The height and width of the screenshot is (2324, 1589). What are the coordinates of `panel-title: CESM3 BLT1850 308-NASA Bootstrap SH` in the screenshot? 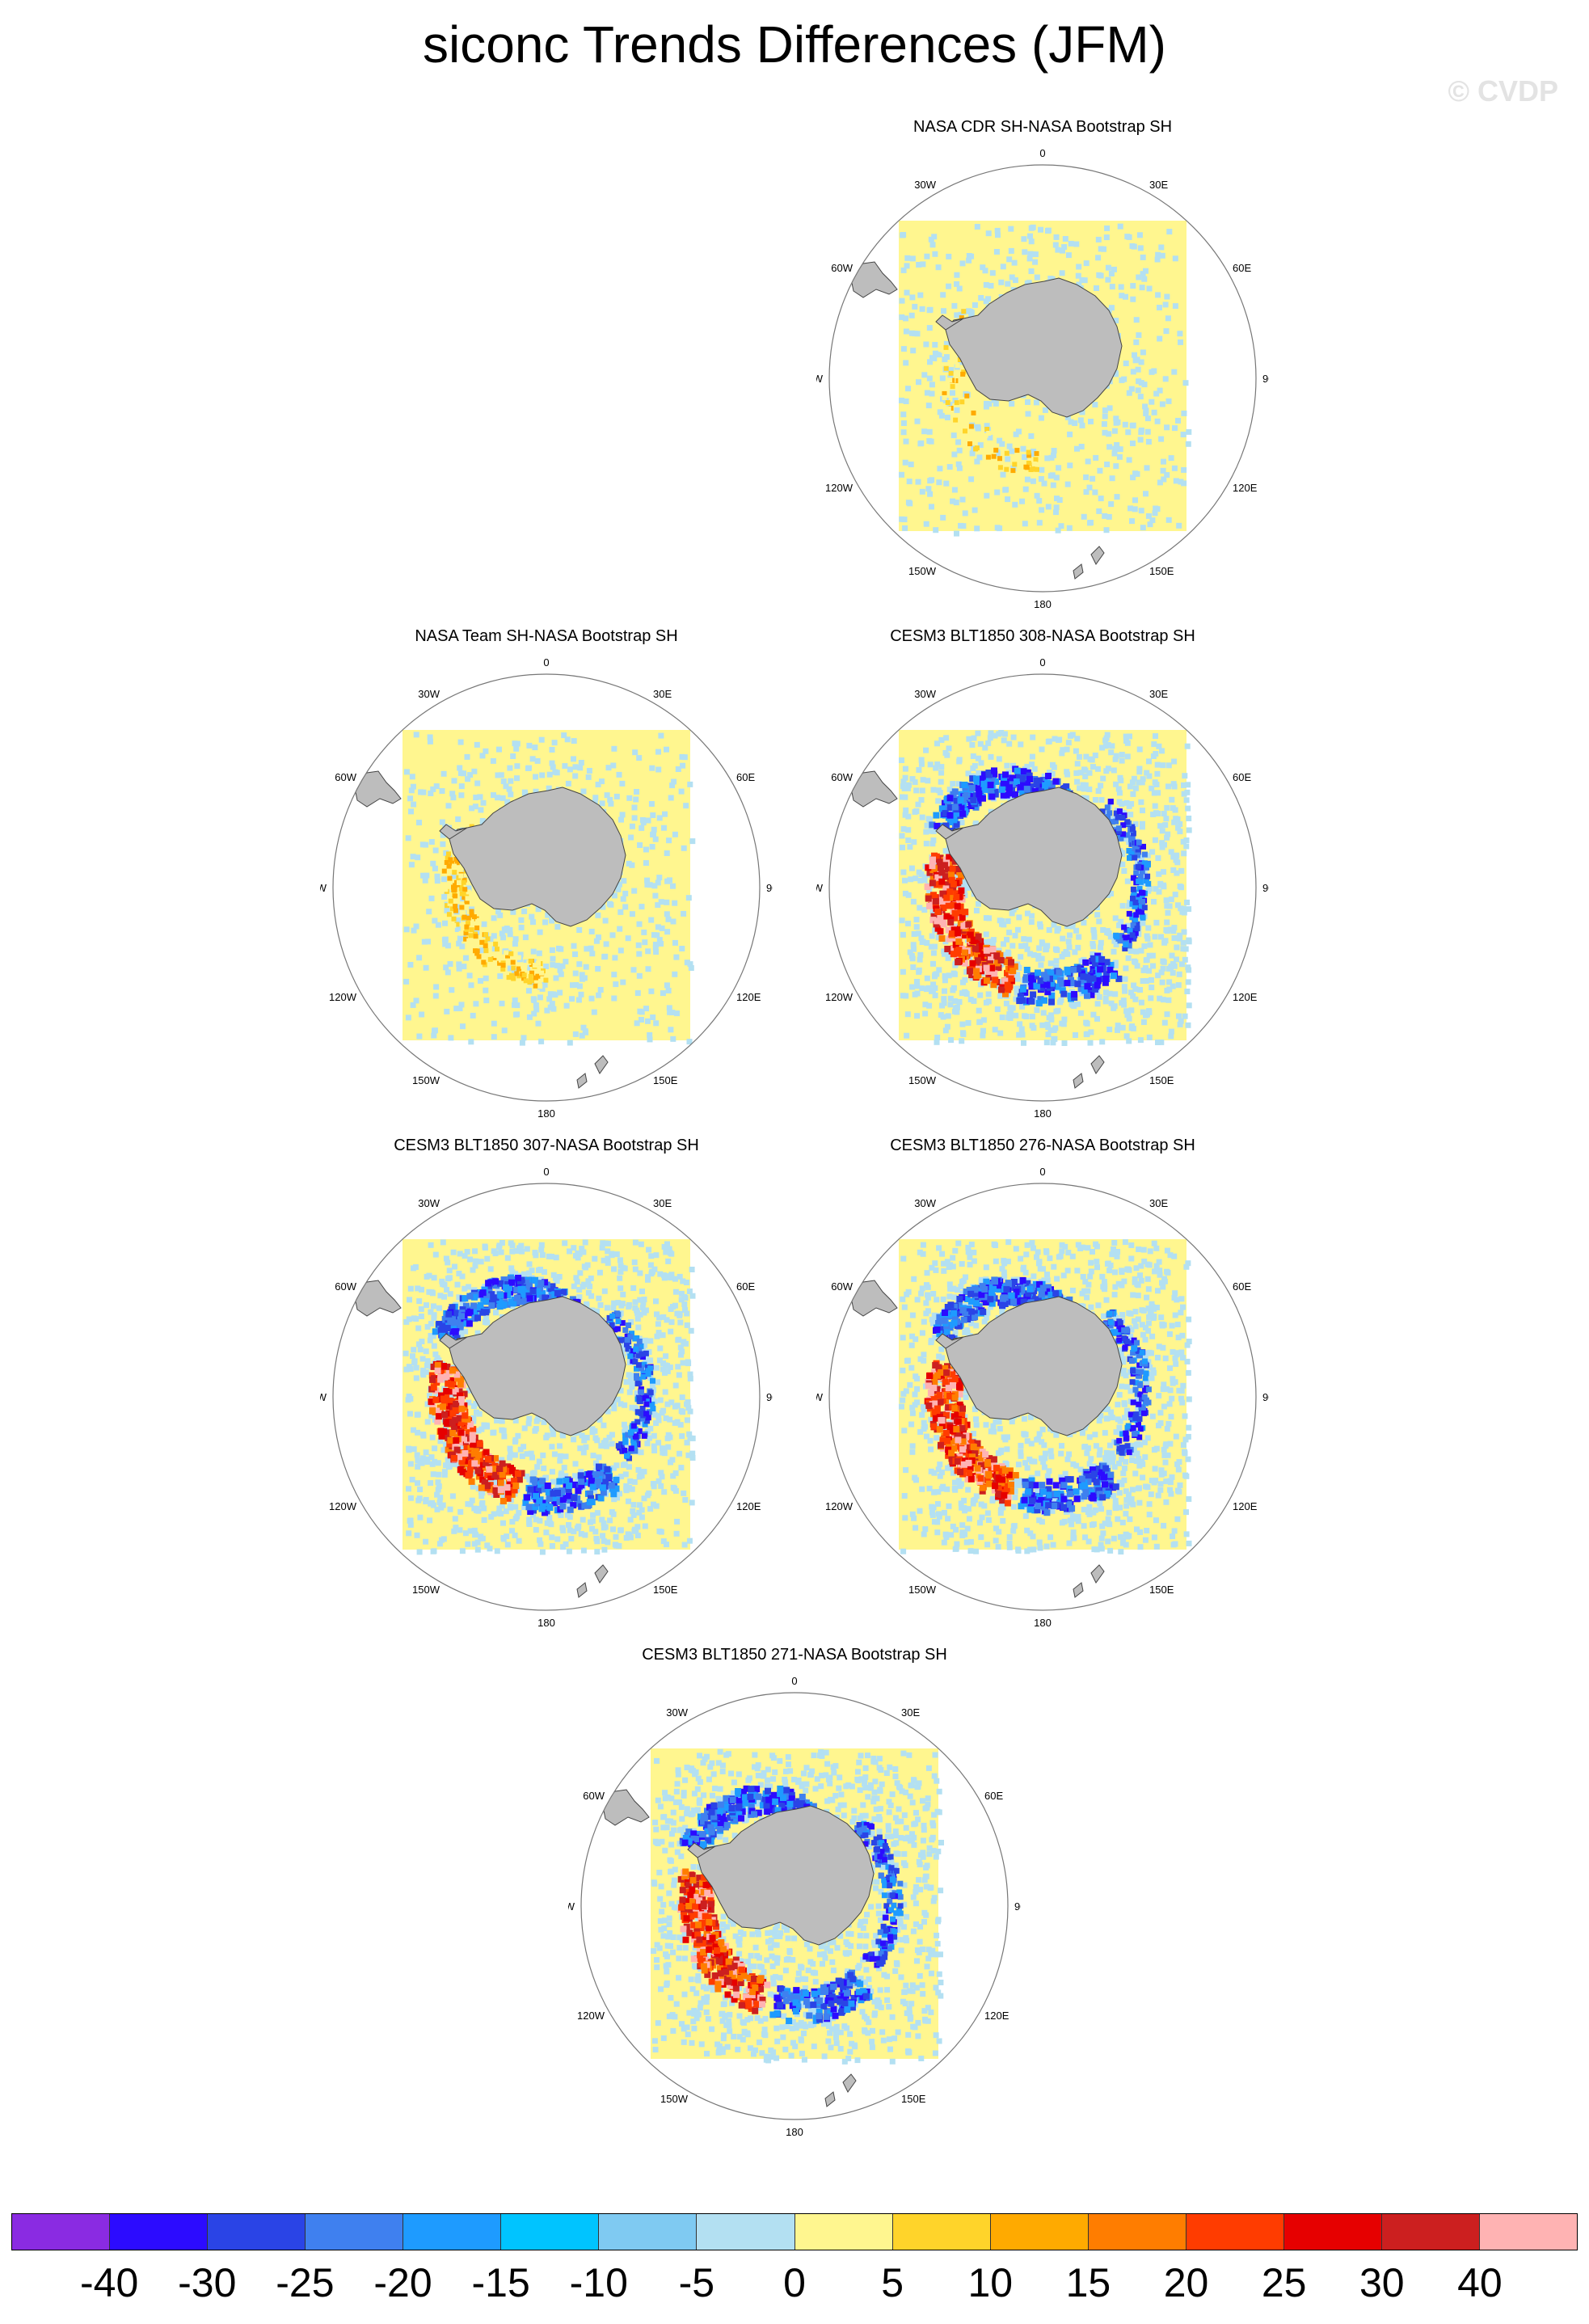 It's located at (1042, 636).